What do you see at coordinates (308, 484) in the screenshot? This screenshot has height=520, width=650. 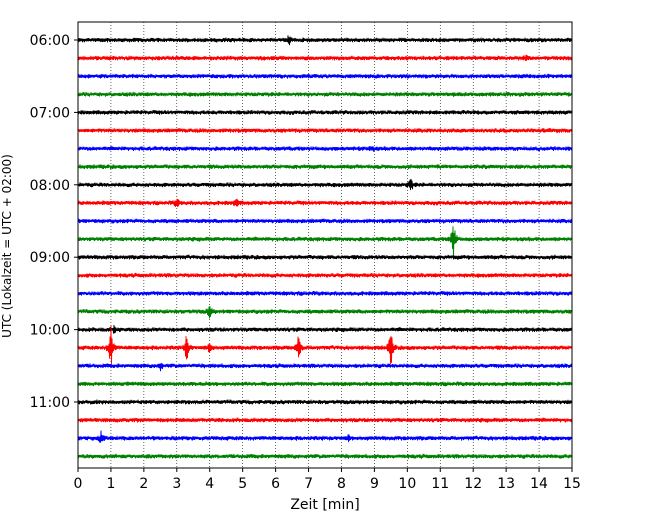 I see `x-tick-label: 7` at bounding box center [308, 484].